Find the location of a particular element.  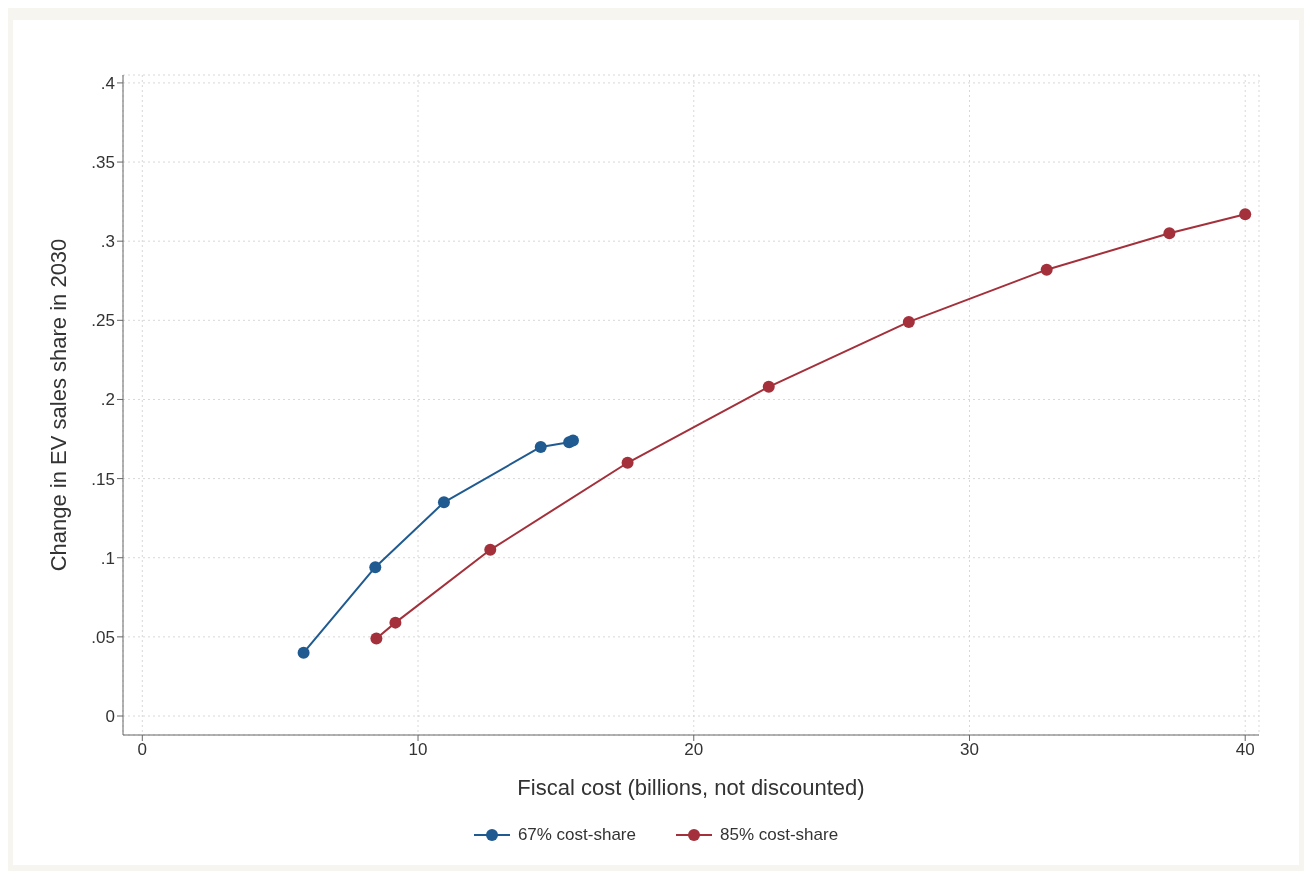

y-tick-label: .05 is located at coordinates (103, 637).